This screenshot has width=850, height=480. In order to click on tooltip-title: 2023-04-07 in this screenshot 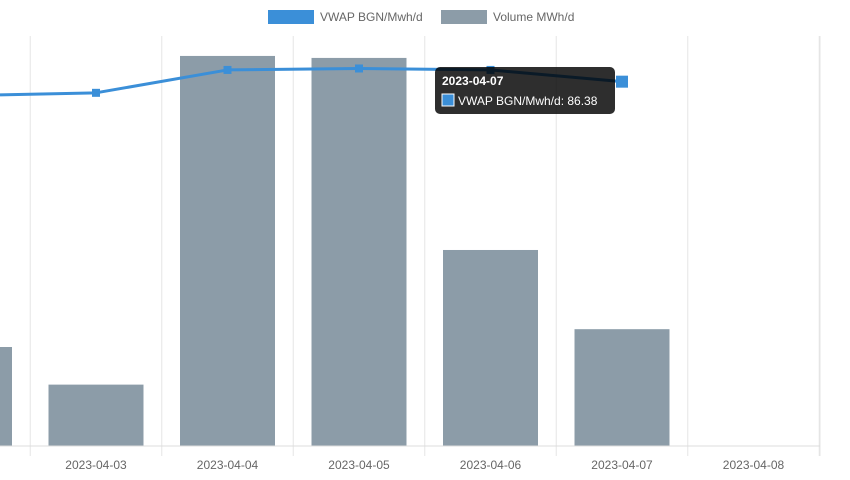, I will do `click(473, 81)`.